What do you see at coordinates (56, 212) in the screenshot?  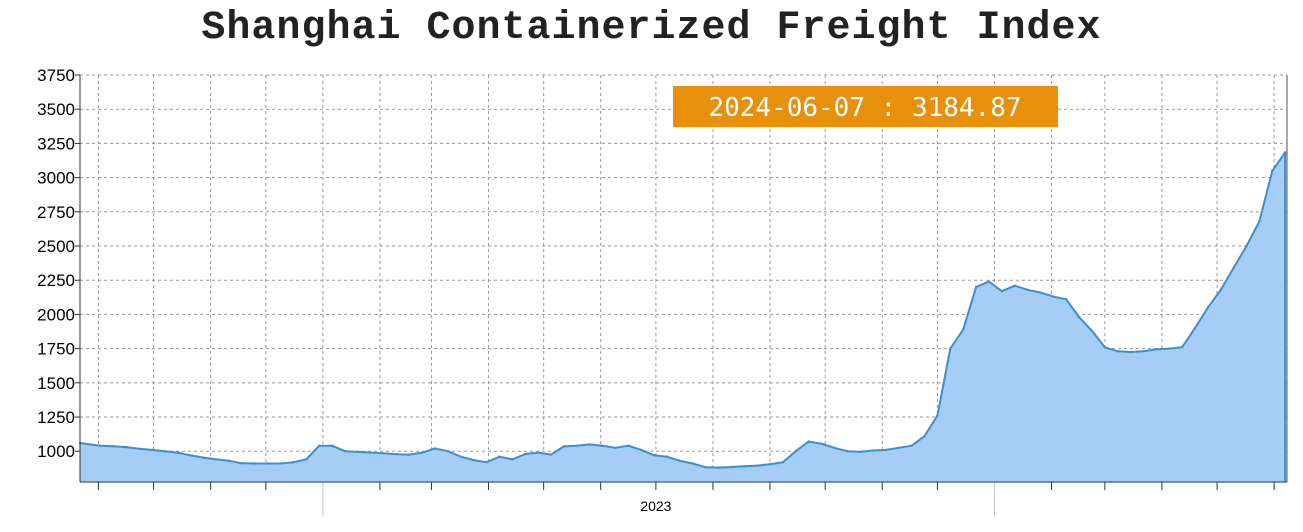 I see `y-tick-label: 2750` at bounding box center [56, 212].